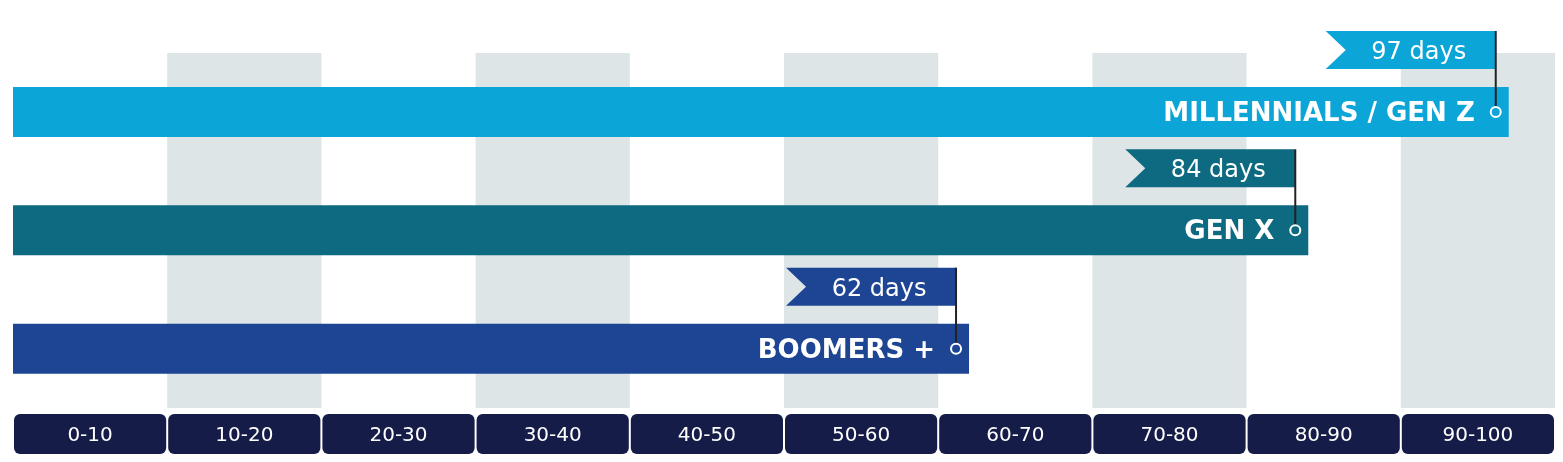 The image size is (1563, 462). What do you see at coordinates (398, 434) in the screenshot?
I see `text: 20-30` at bounding box center [398, 434].